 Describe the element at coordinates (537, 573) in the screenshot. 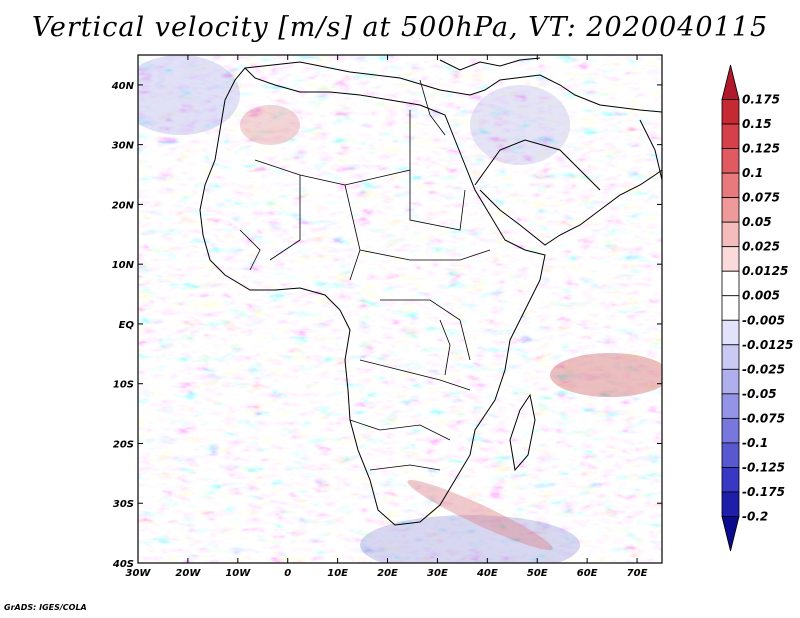

I see `lon-label: 50E` at that location.